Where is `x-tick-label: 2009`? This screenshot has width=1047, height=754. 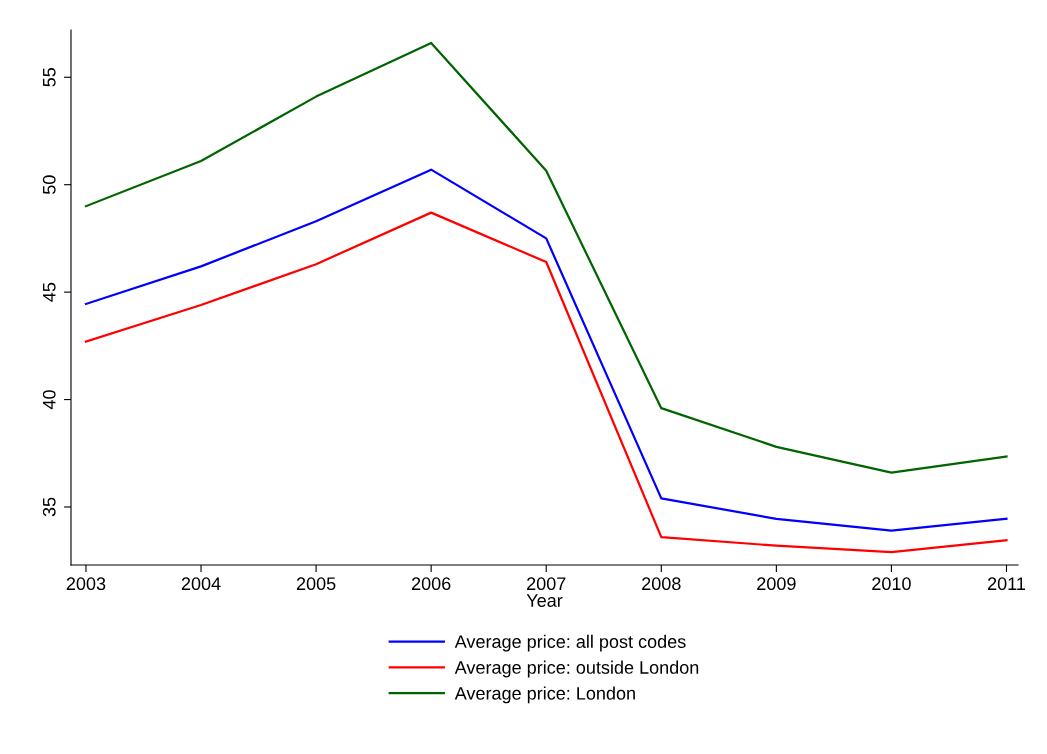
x-tick-label: 2009 is located at coordinates (776, 584).